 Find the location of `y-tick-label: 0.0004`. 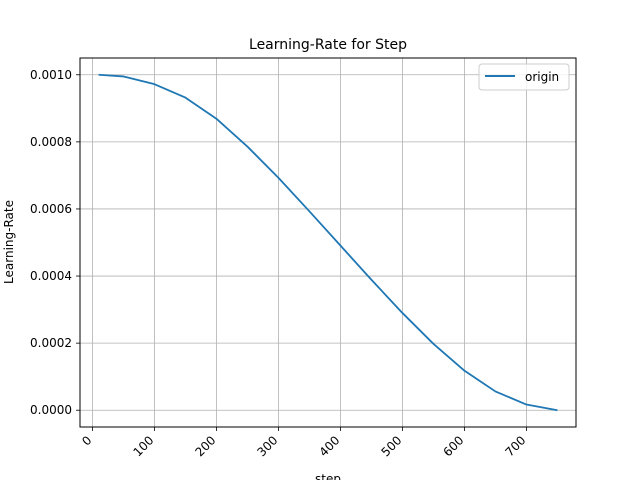

y-tick-label: 0.0004 is located at coordinates (51, 276).